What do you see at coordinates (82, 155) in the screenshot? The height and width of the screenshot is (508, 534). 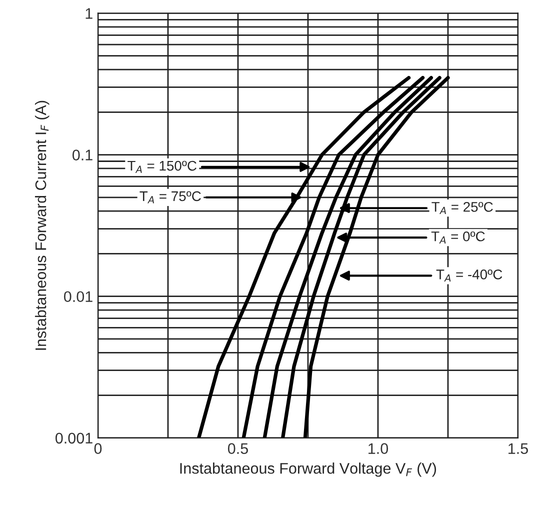 I see `y-tick-label: 0.1` at bounding box center [82, 155].